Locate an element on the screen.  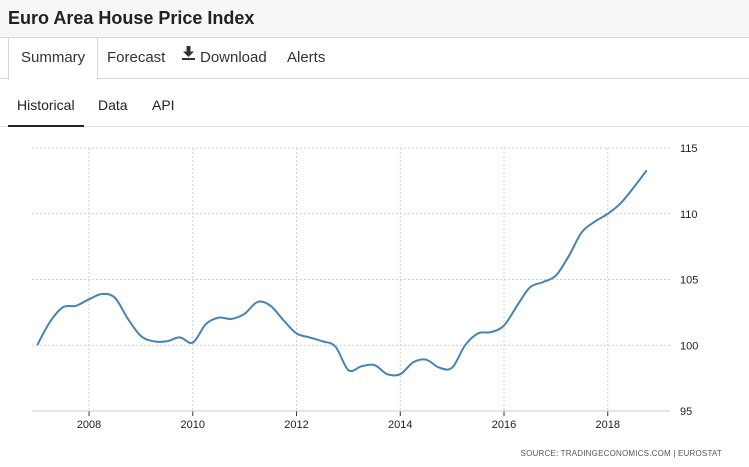
subtab-data-label: Data is located at coordinates (113, 105).